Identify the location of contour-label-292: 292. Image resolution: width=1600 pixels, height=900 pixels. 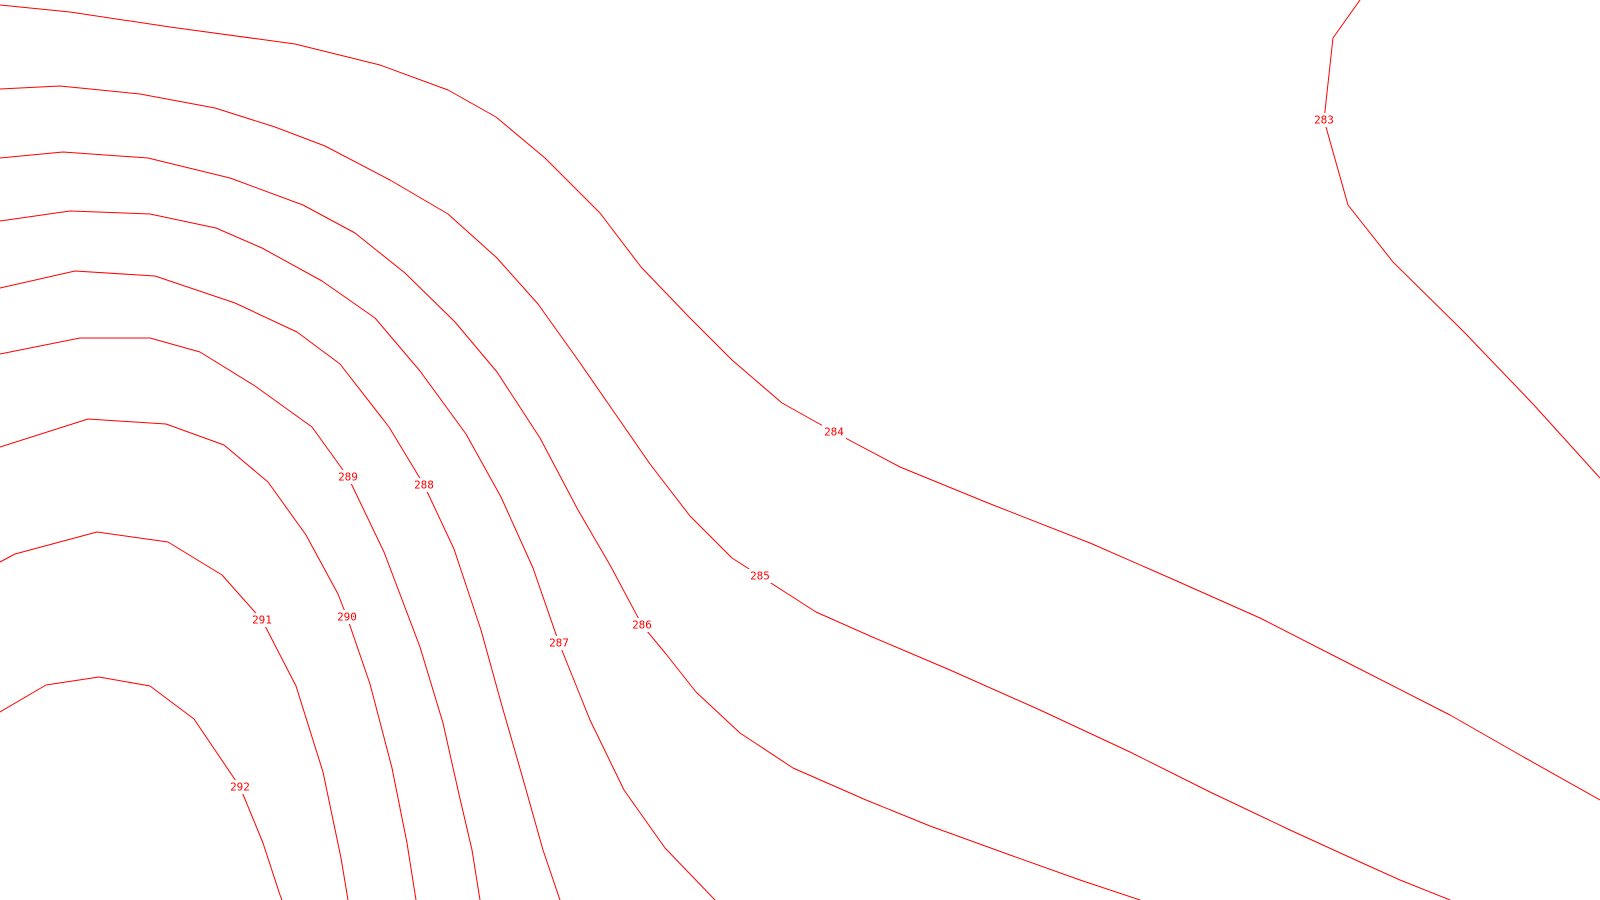
(240, 787).